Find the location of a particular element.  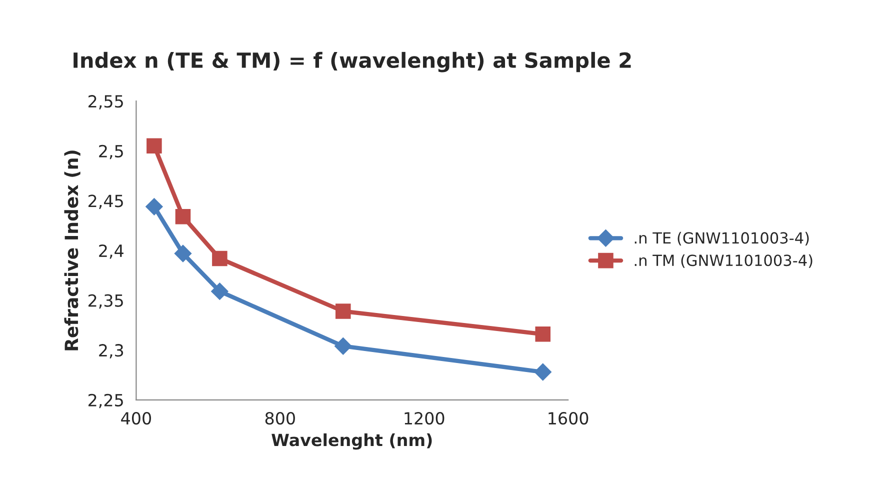

x-tick-label: 1600 is located at coordinates (568, 418).